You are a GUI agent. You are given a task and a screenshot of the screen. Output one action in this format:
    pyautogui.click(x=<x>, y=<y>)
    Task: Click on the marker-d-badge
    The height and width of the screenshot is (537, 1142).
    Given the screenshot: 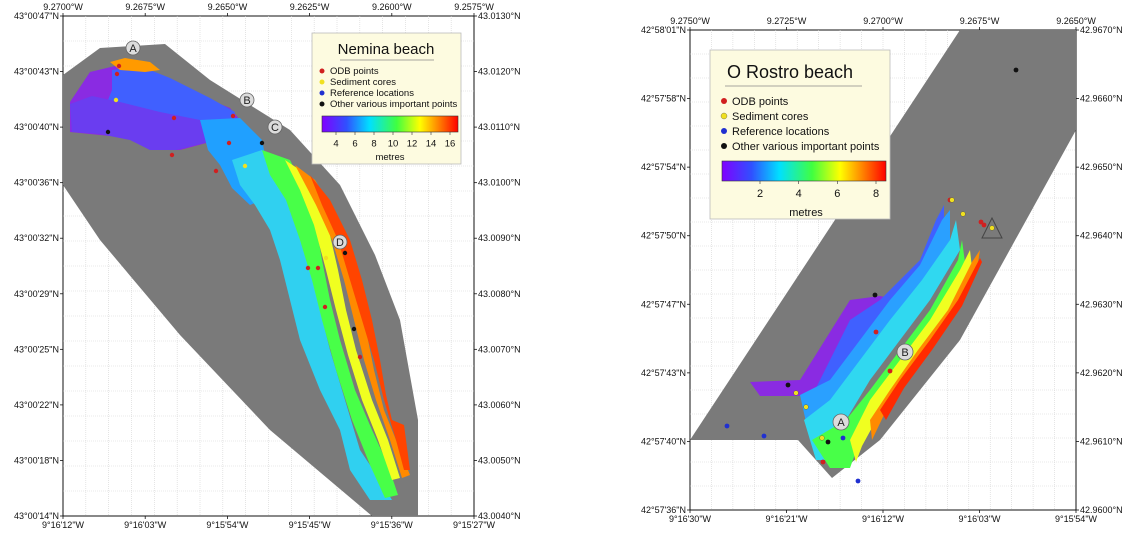 What is the action you would take?
    pyautogui.click(x=340, y=242)
    